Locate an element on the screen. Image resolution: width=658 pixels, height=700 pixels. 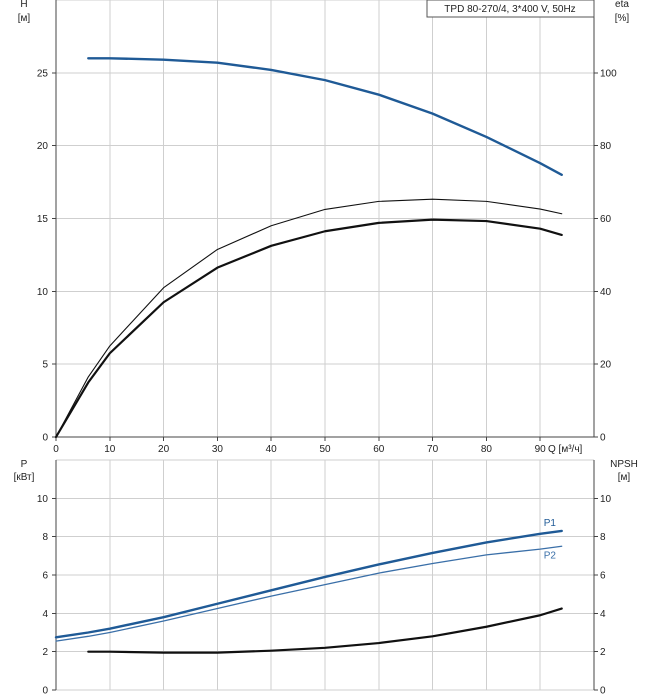
y-left-tick-label: 8 is located at coordinates (45, 537).